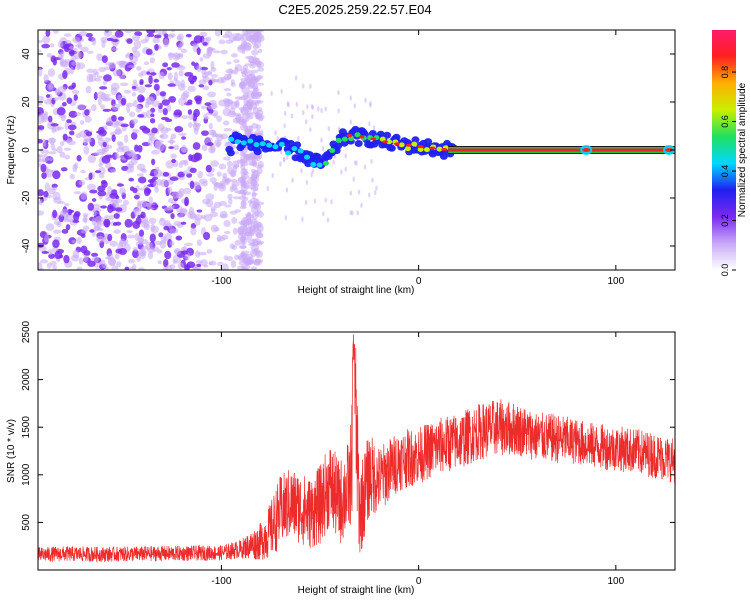 The height and width of the screenshot is (600, 750). I want to click on x-tick-label: -100, so click(221, 281).